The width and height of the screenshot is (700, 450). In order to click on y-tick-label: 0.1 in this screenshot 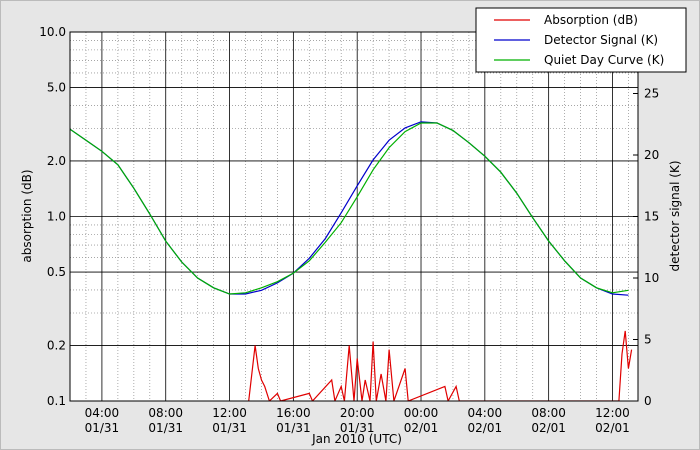, I will do `click(56, 401)`.